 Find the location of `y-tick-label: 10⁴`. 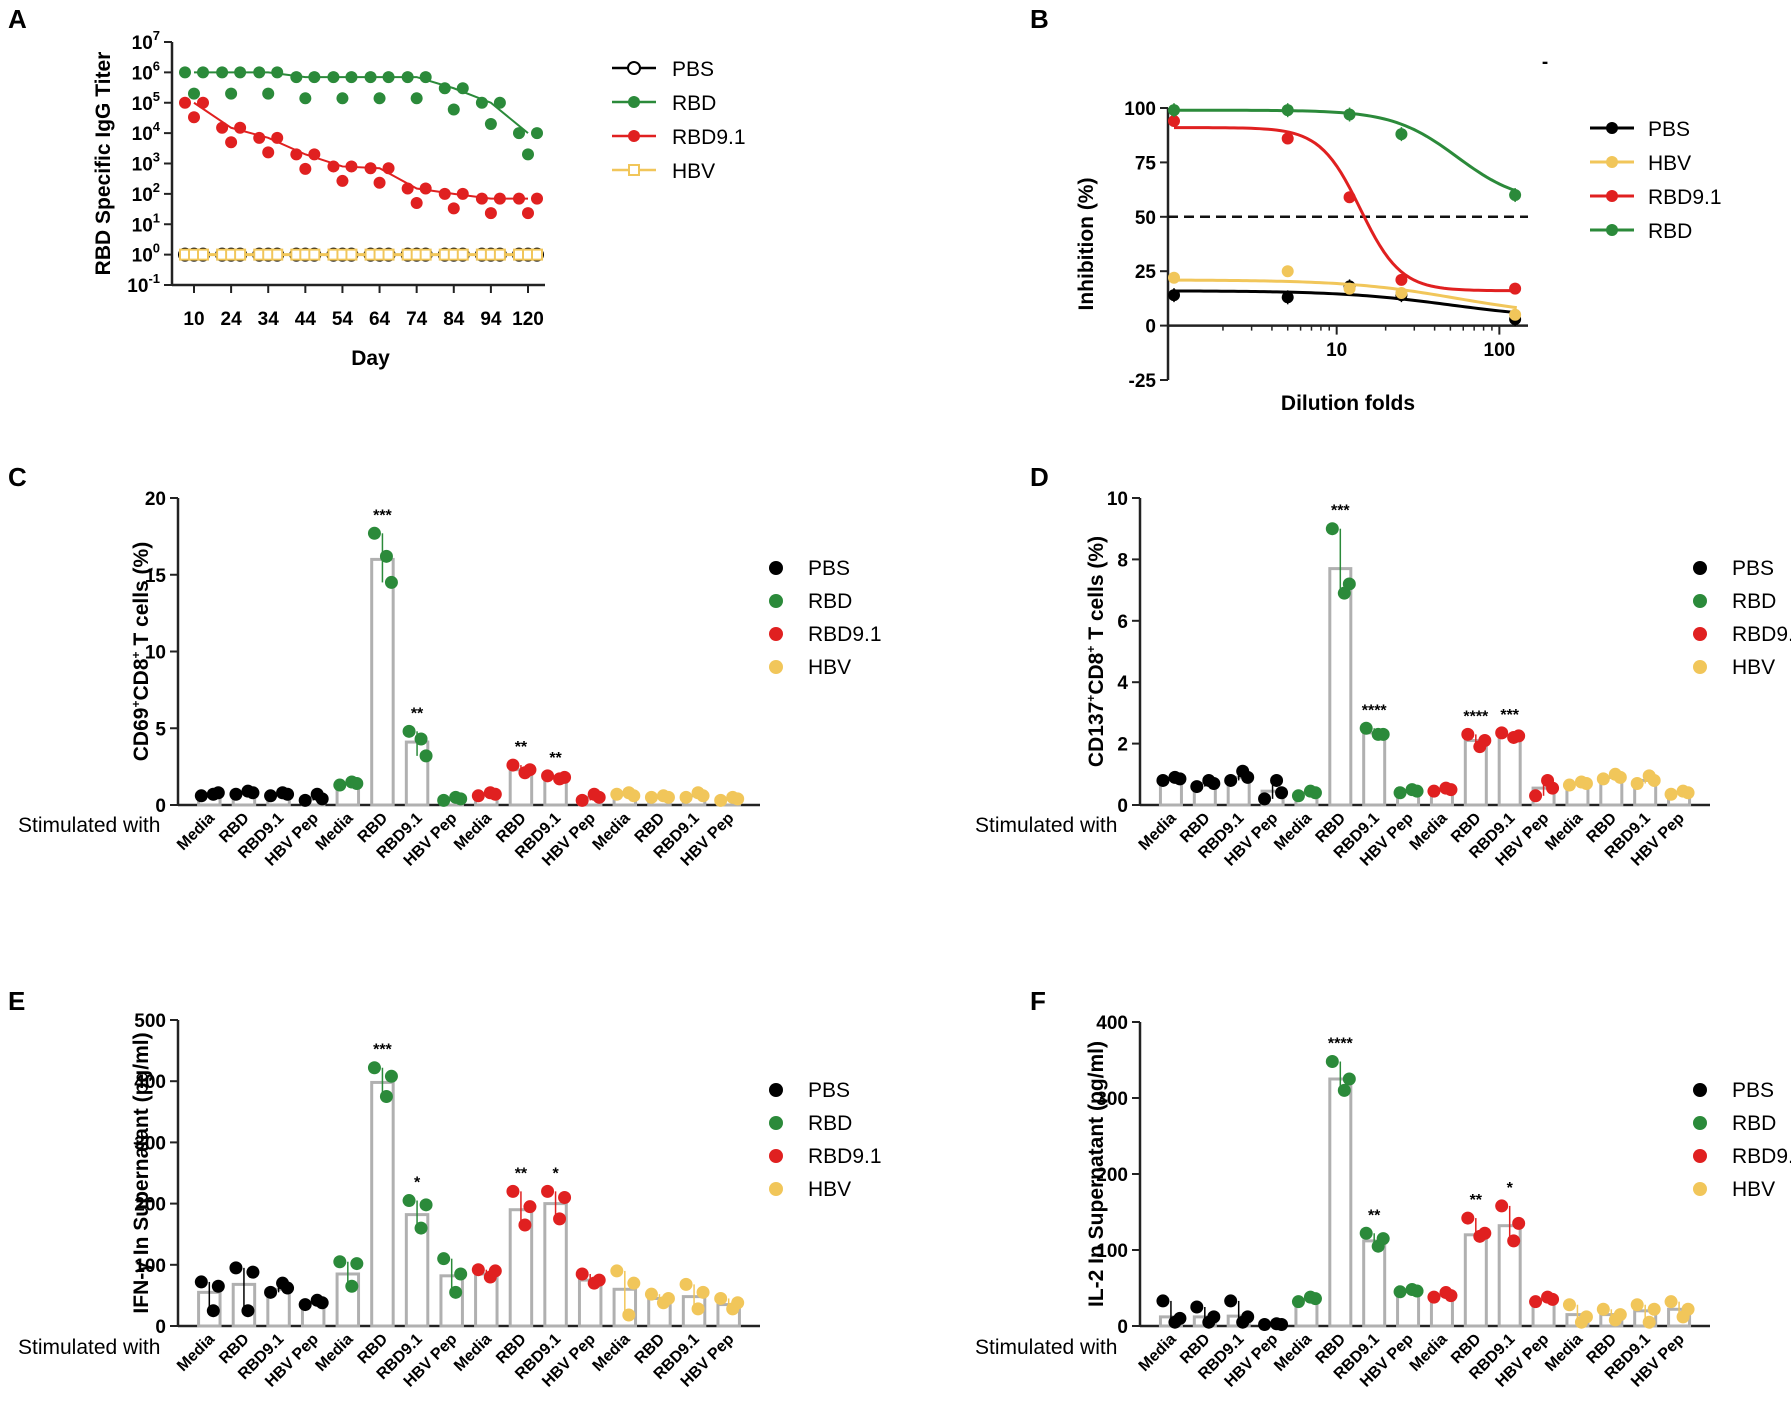

y-tick-label: 10⁴ is located at coordinates (146, 132).